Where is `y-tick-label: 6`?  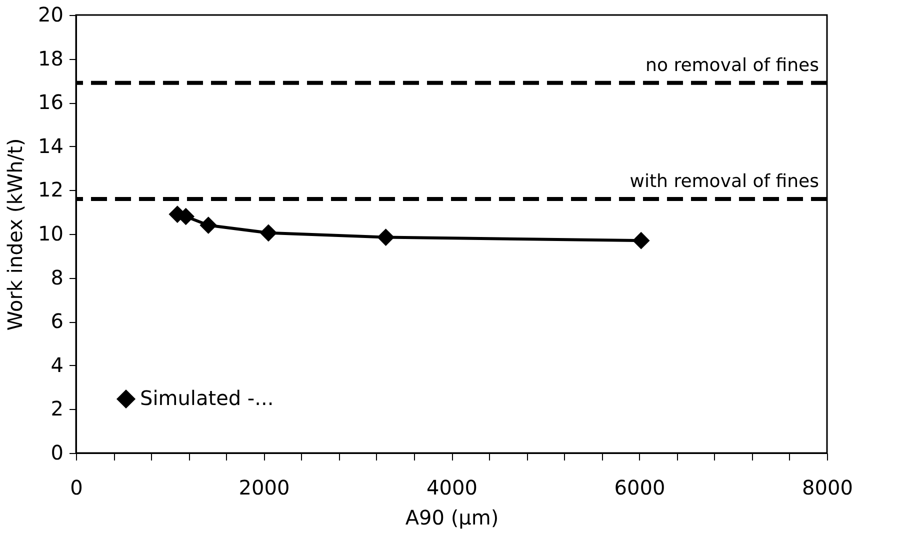 y-tick-label: 6 is located at coordinates (57, 321).